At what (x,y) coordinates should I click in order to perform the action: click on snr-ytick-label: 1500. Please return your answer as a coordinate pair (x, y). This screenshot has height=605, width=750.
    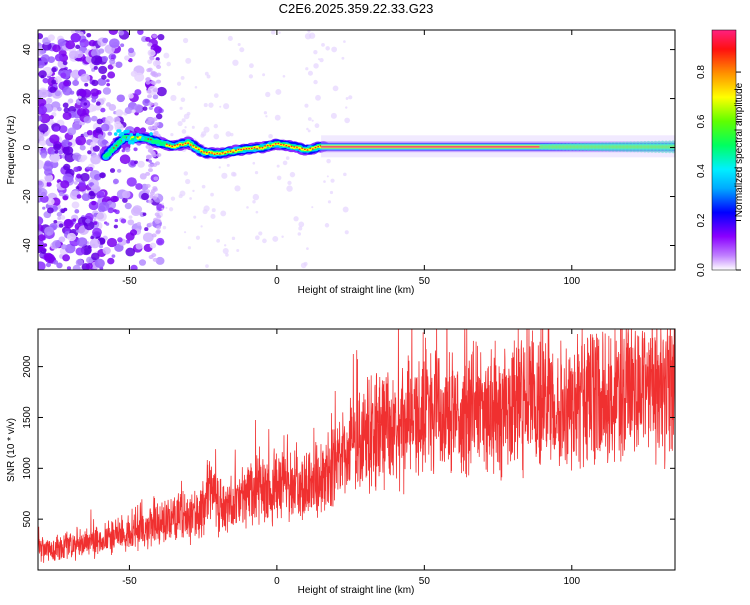
    Looking at the image, I should click on (27, 417).